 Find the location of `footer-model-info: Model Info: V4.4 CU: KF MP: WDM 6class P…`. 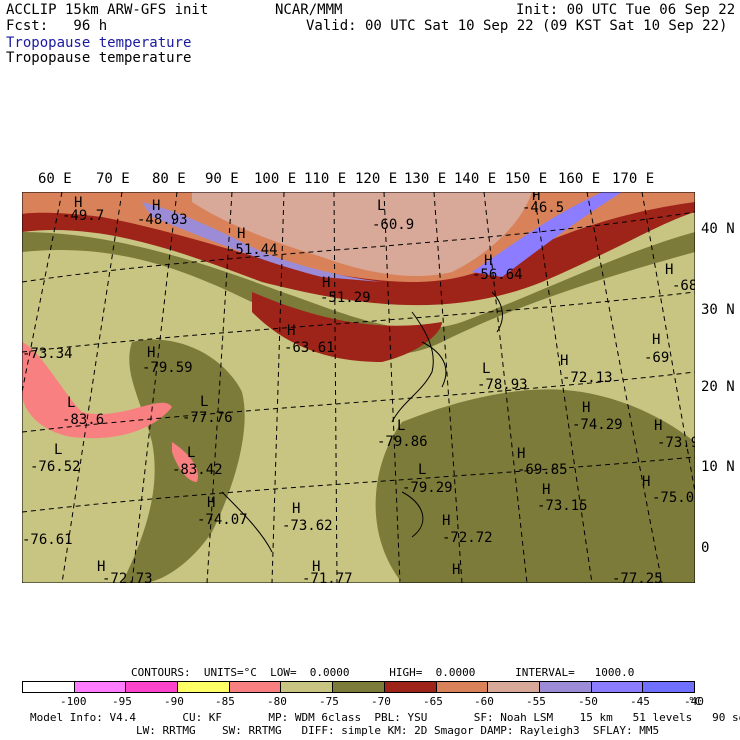

footer-model-info: Model Info: V4.4 CU: KF MP: WDM 6class P… is located at coordinates (385, 717).